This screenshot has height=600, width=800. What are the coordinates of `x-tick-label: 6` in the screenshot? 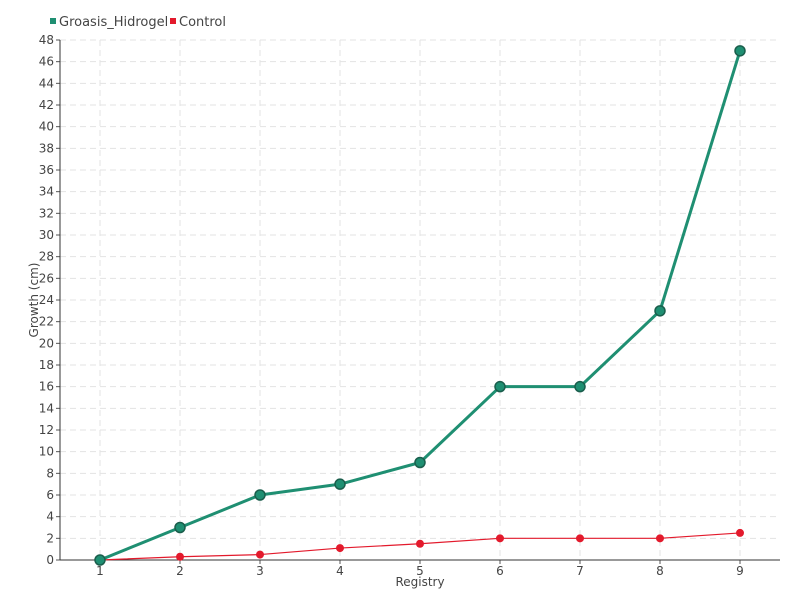 It's located at (500, 571).